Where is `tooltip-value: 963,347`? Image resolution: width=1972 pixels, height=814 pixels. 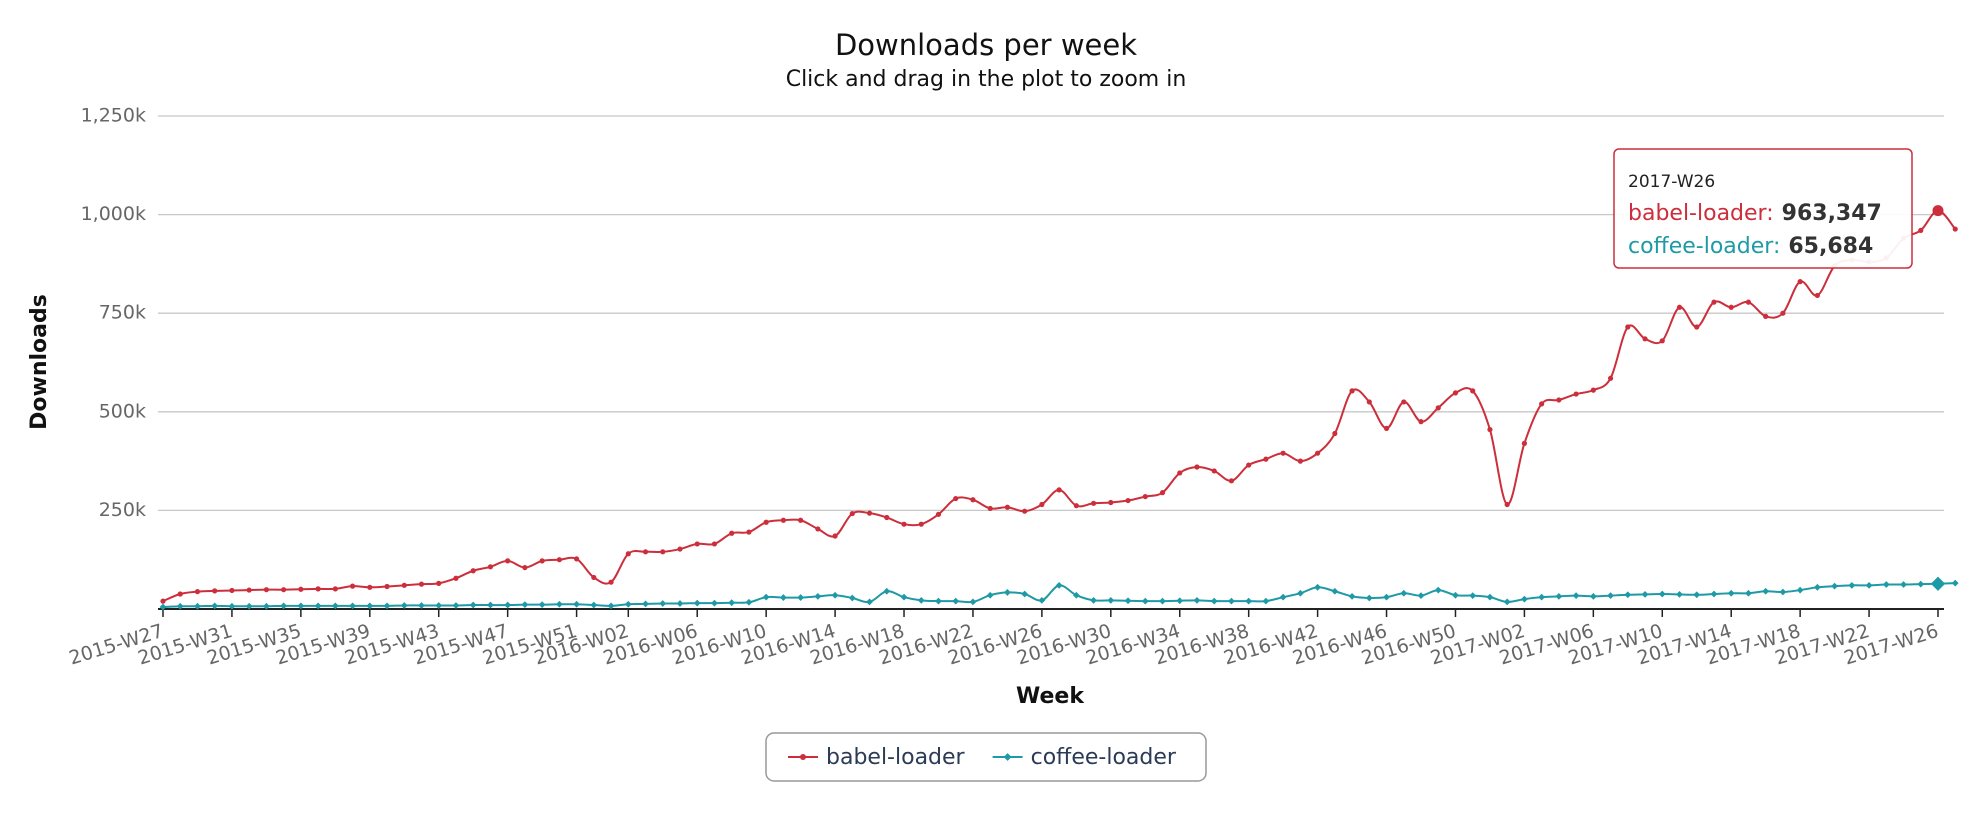
tooltip-value: 963,347 is located at coordinates (1832, 213).